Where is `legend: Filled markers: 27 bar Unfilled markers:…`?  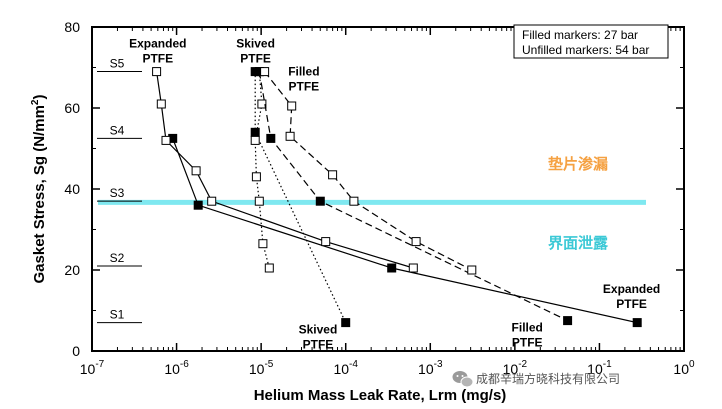 legend: Filled markers: 27 bar Unfilled markers:… is located at coordinates (591, 41).